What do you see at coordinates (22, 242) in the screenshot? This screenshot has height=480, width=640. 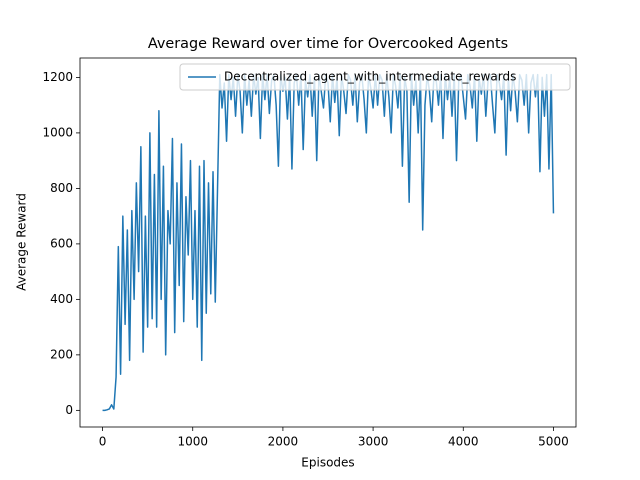 I see `y-axis-label: Average Reward` at bounding box center [22, 242].